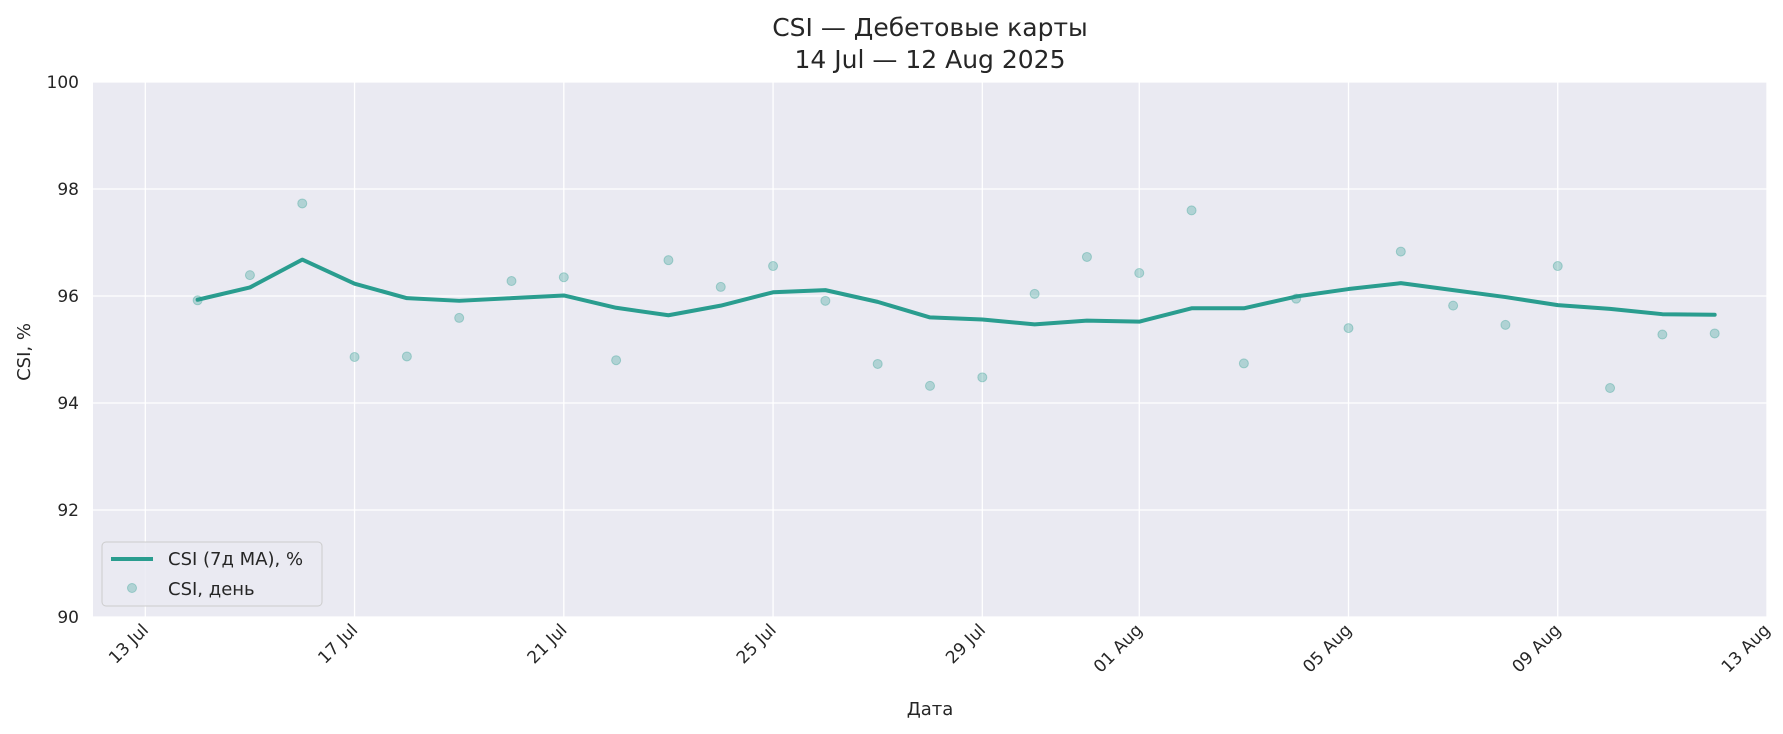 This screenshot has height=734, width=1783. What do you see at coordinates (132, 588) in the screenshot?
I see `legend-marker-swatch` at bounding box center [132, 588].